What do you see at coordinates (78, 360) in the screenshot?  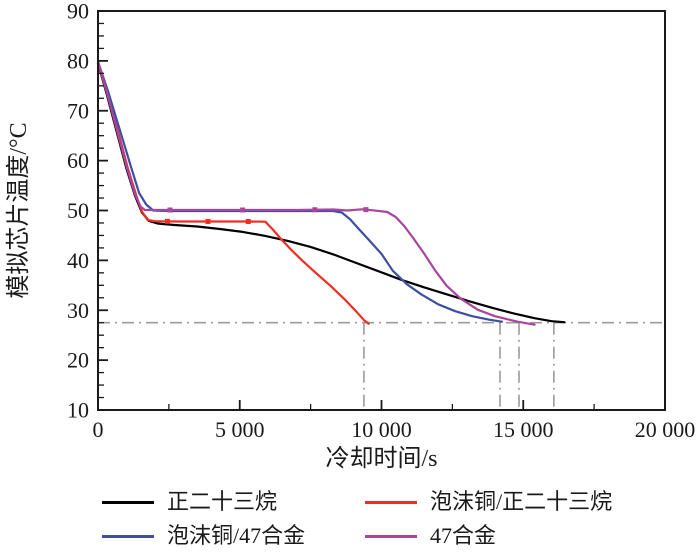 I see `y-tick-label: 20` at bounding box center [78, 360].